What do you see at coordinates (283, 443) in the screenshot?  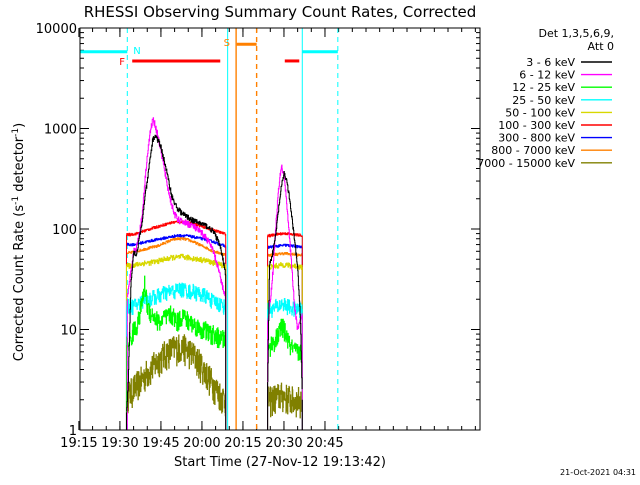 I see `x-tick-label: 20:30` at bounding box center [283, 443].